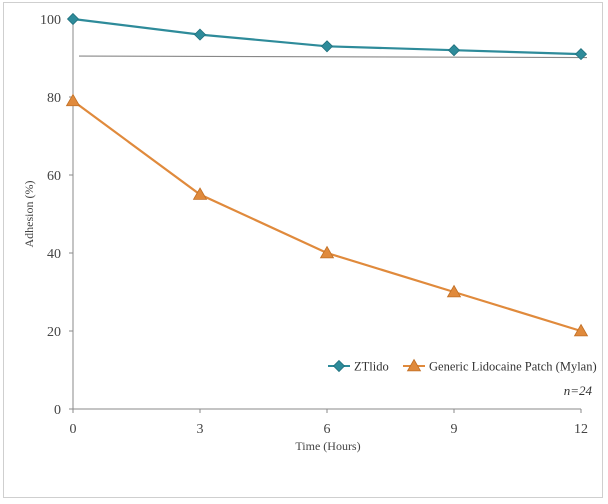  Describe the element at coordinates (581, 429) in the screenshot. I see `x-tick-label: 12` at that location.